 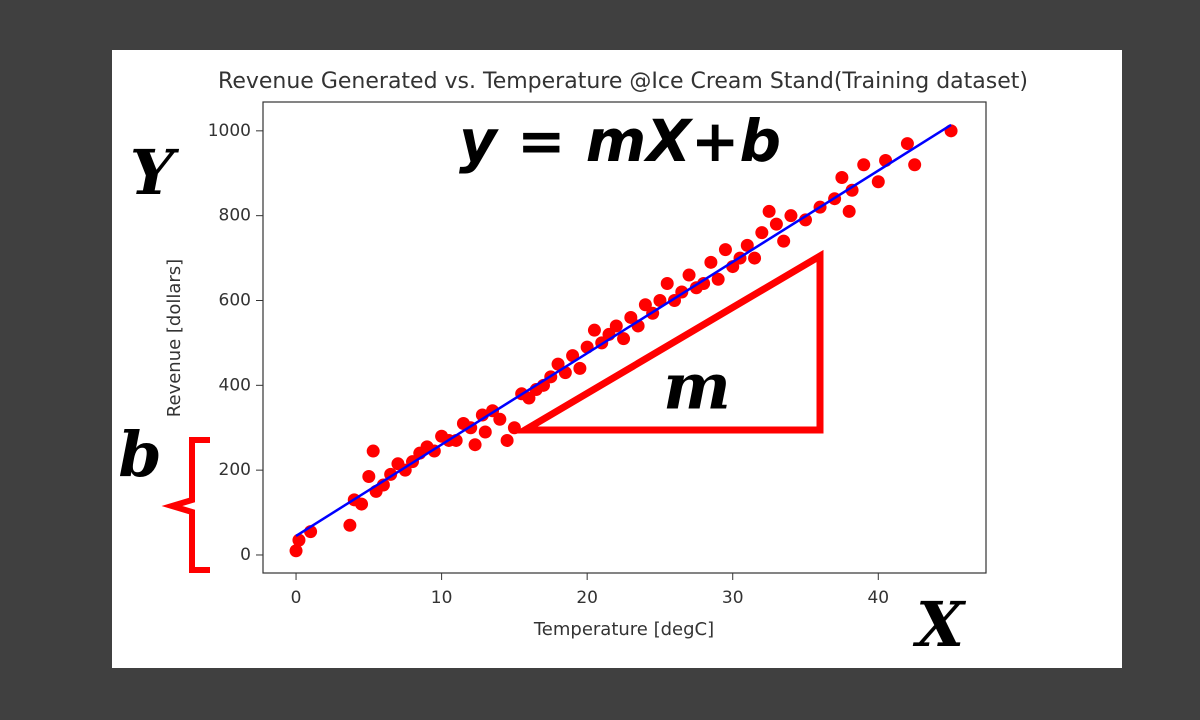 I want to click on x-axis-label: Temperature [degC], so click(x=623, y=629).